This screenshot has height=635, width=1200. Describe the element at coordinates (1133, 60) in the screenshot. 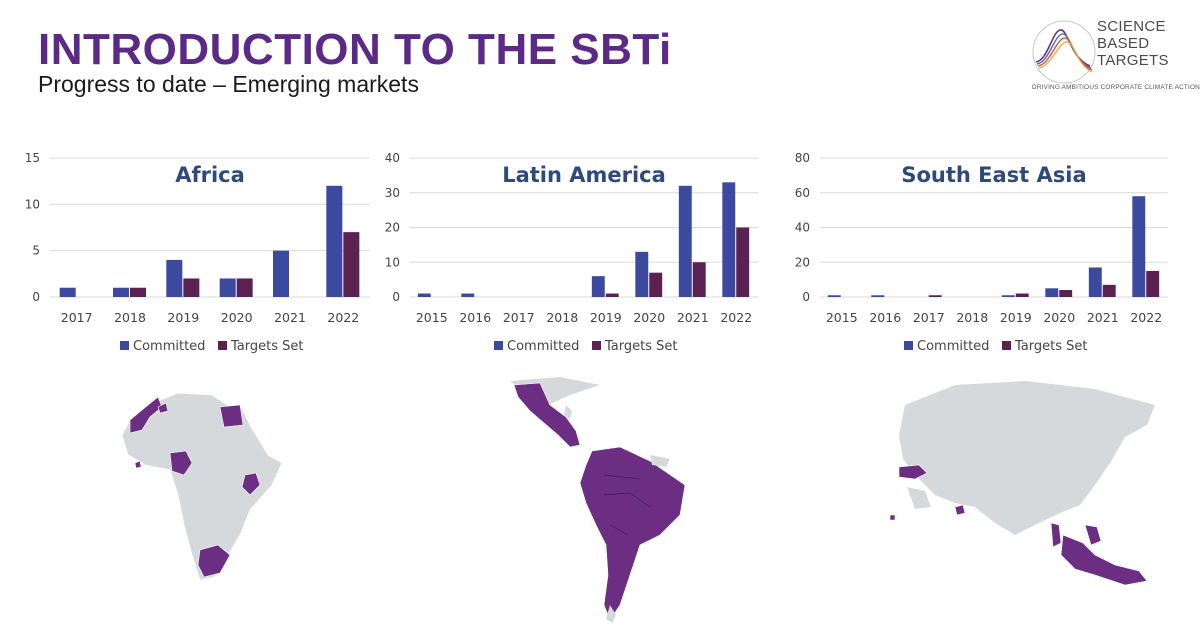

I see `logo-line-3: TARGETS` at that location.